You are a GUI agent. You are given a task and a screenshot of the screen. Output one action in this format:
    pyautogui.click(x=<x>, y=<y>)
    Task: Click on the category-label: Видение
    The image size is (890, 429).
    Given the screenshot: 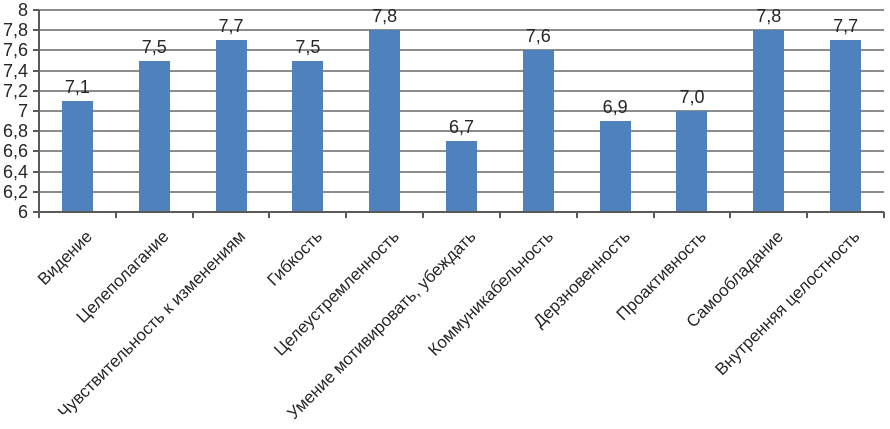 What is the action you would take?
    pyautogui.click(x=64, y=257)
    